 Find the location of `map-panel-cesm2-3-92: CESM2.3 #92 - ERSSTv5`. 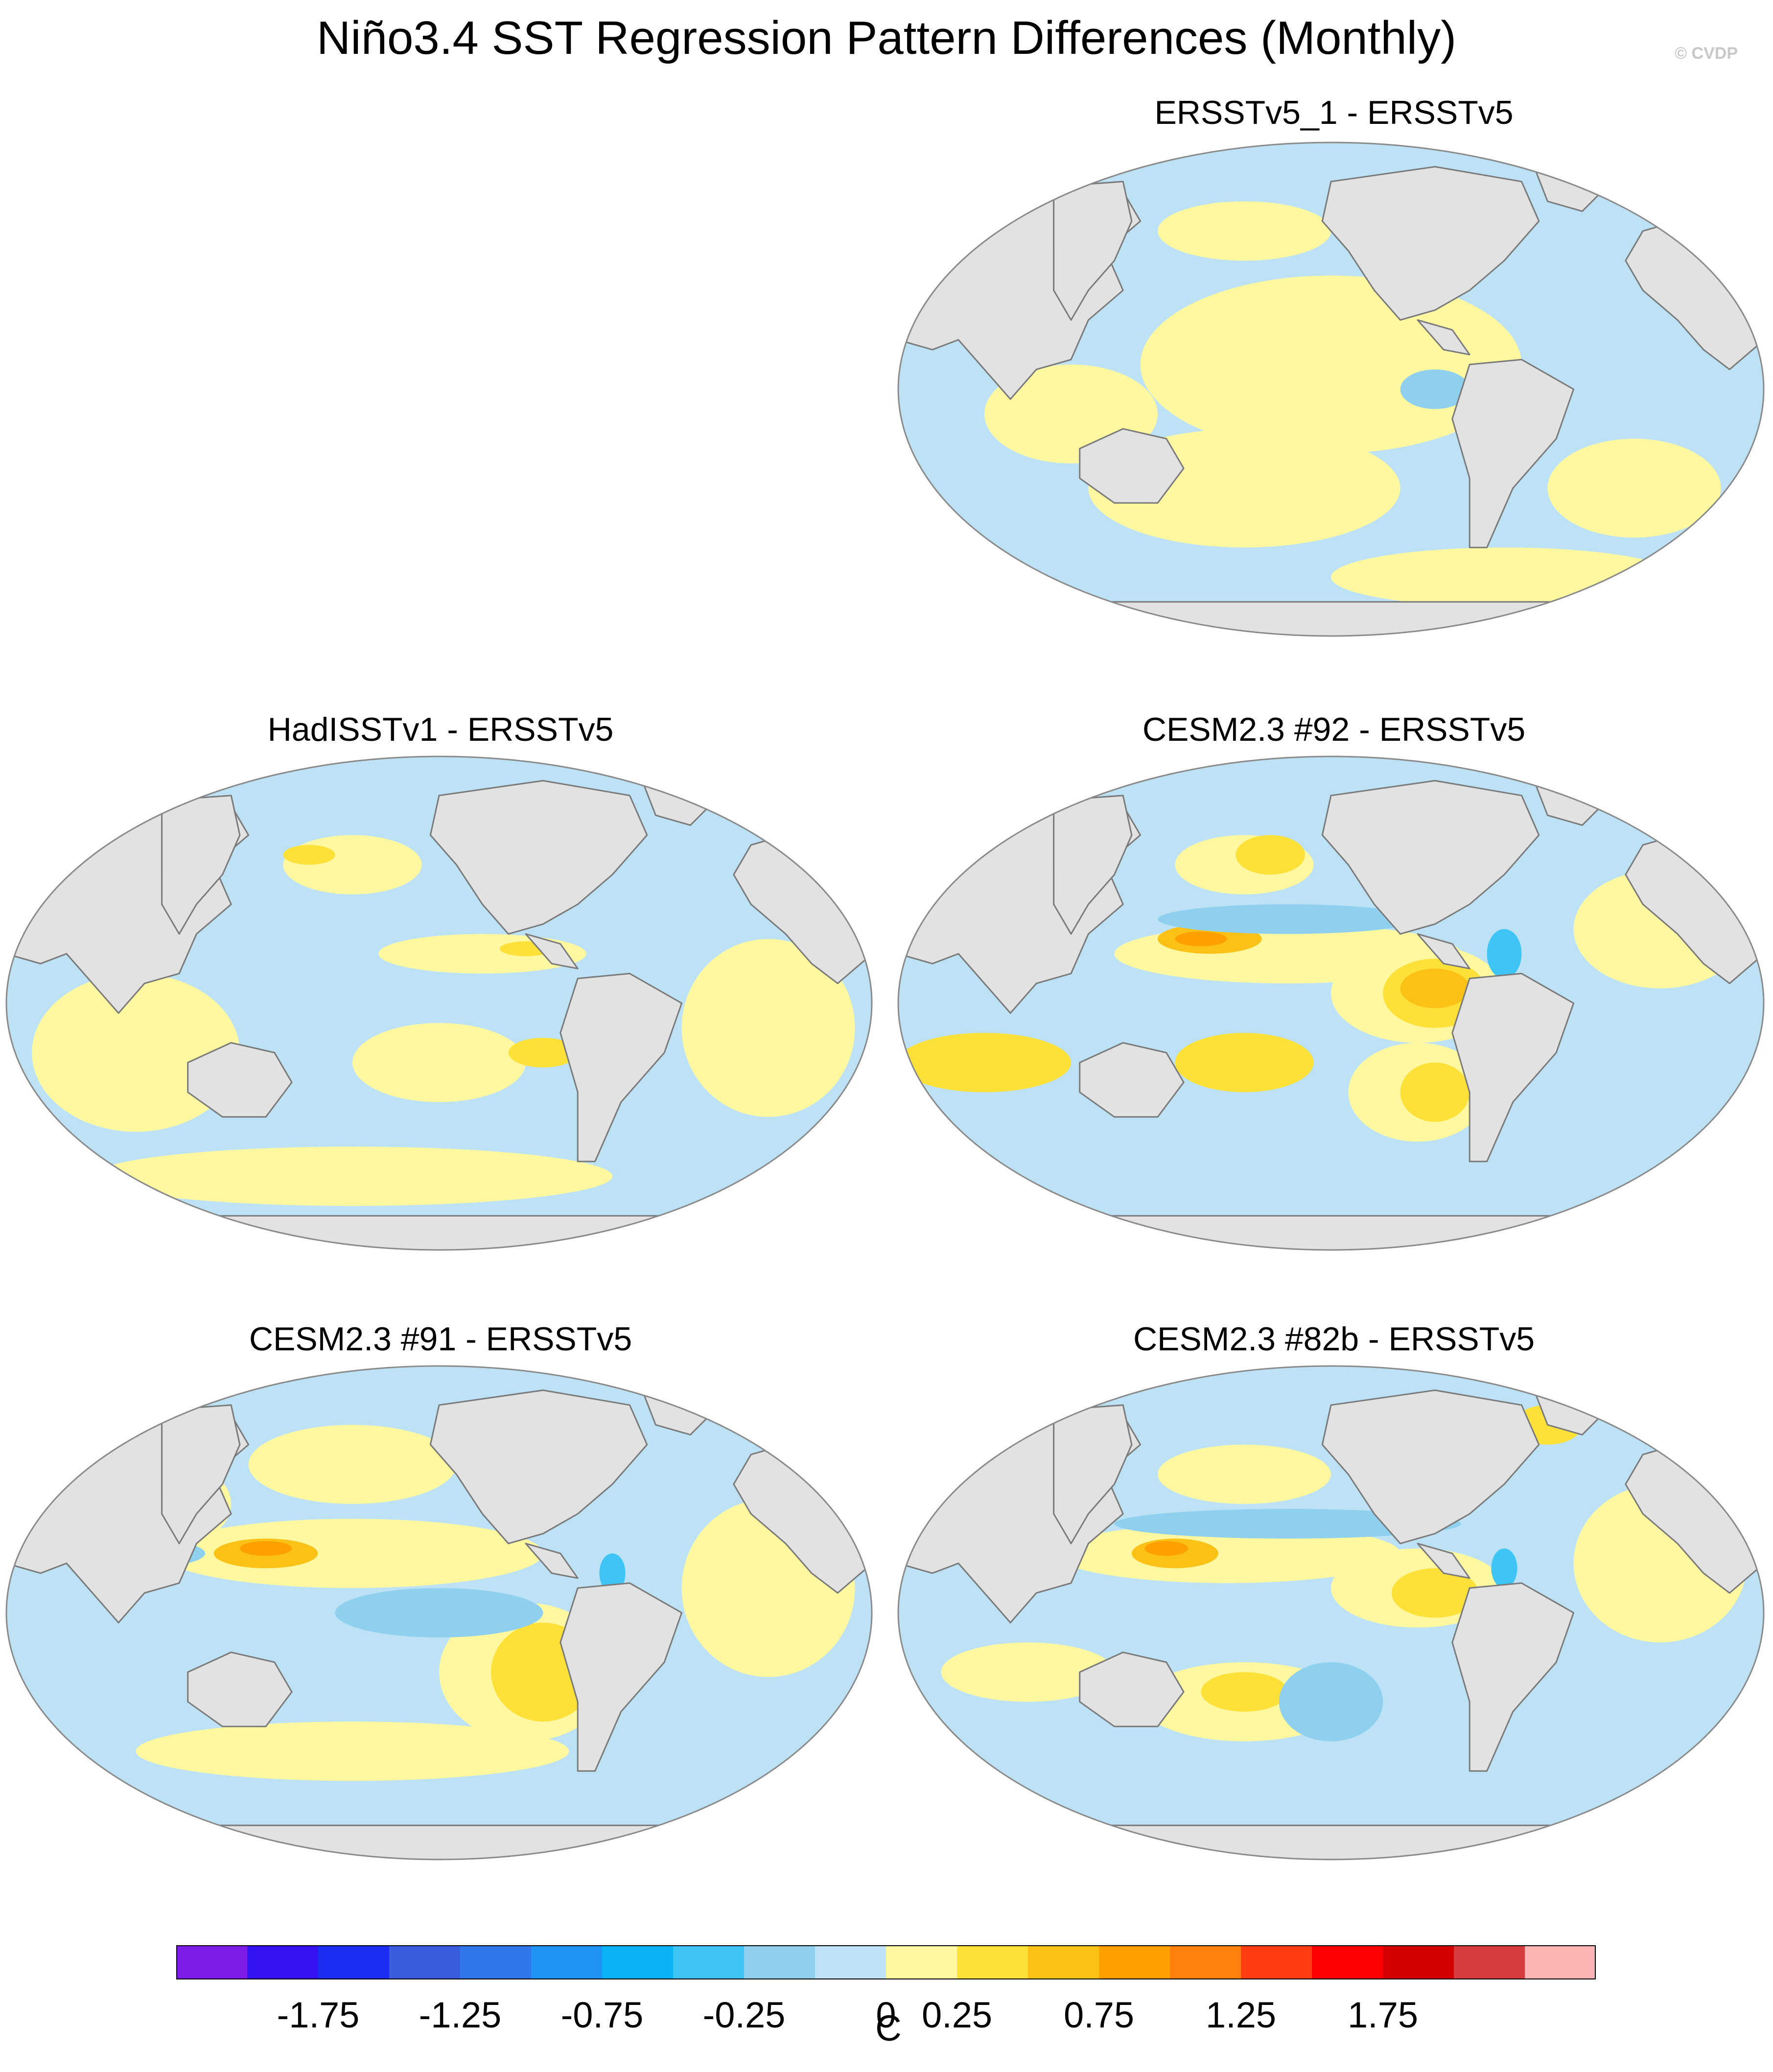

map-panel-cesm2-3-92: CESM2.3 #92 - ERSSTv5 is located at coordinates (1334, 999).